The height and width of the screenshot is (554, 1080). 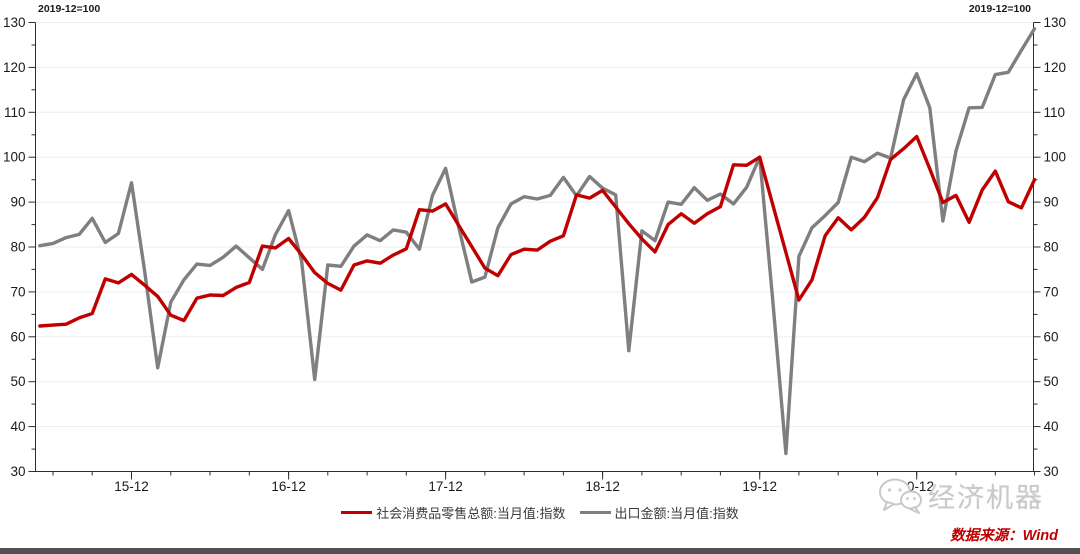 What do you see at coordinates (602, 486) in the screenshot?
I see `svg-text: 18-12` at bounding box center [602, 486].